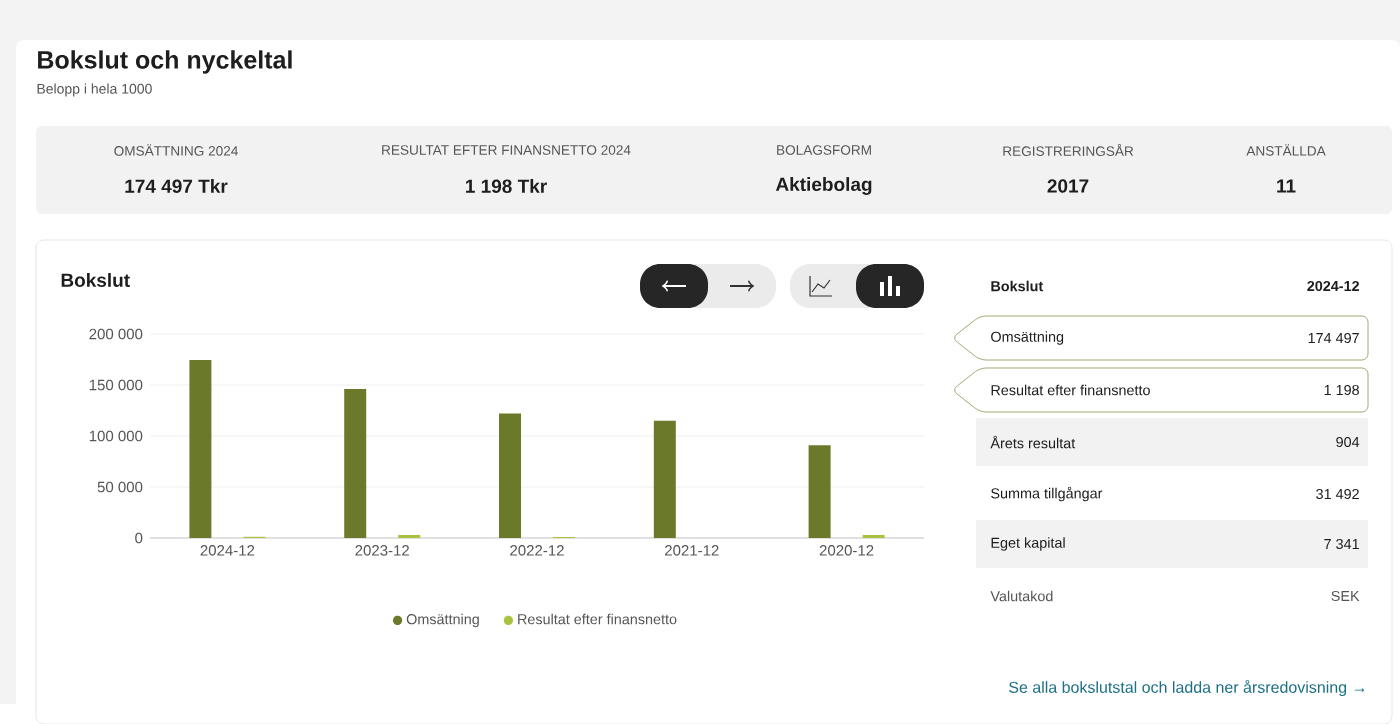 This screenshot has height=724, width=1400. What do you see at coordinates (1187, 687) in the screenshot?
I see `text: Se alla bokslutstal och ladda ner årsredovisning →` at bounding box center [1187, 687].